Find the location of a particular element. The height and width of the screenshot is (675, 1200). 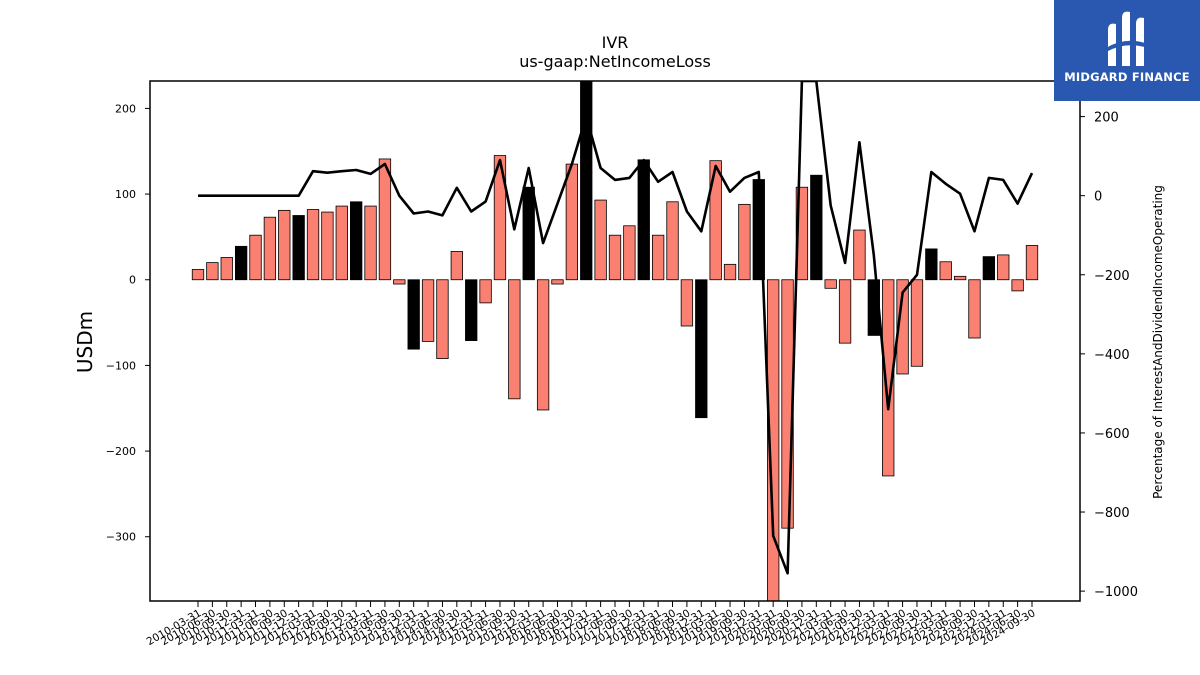

y2-axis-ticks: 200 0 −200 −400 −600 −800 −1000 is located at coordinates (1109, 355).